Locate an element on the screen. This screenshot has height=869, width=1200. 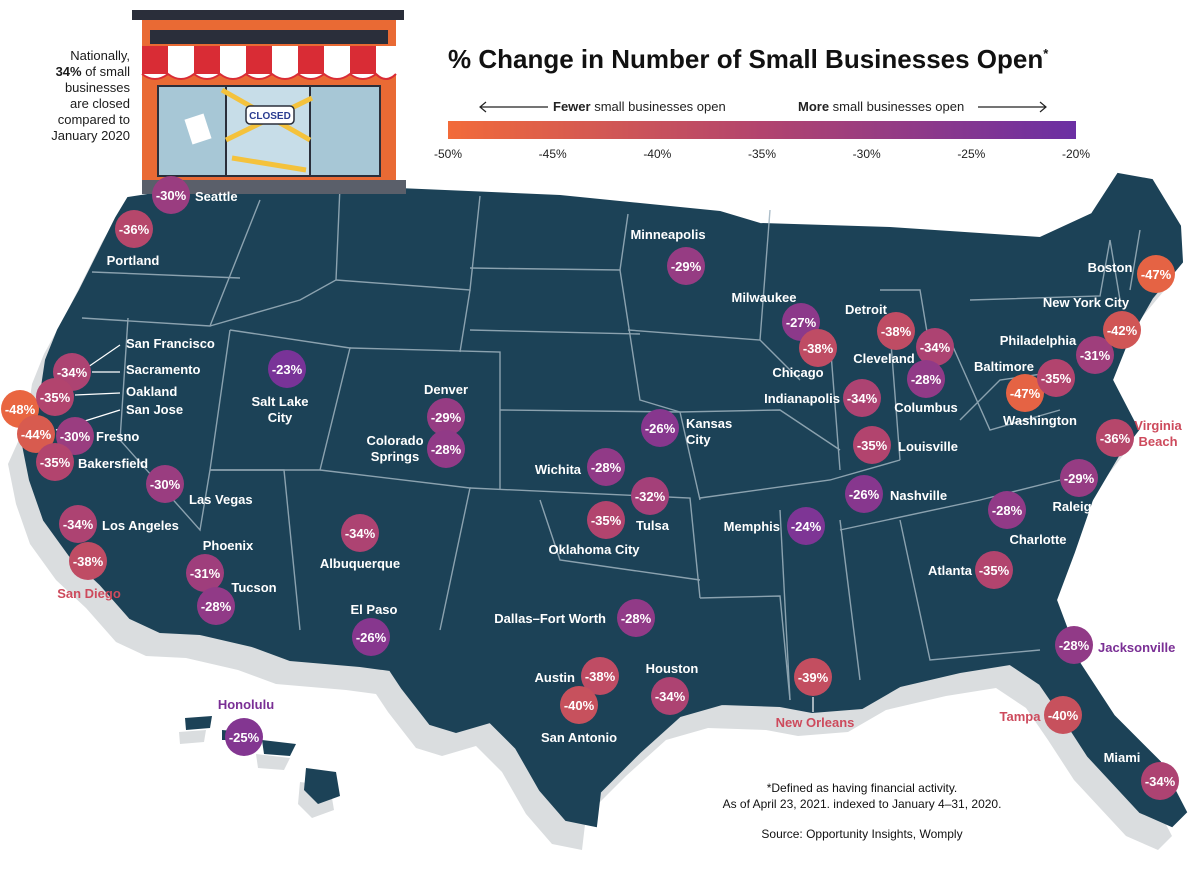
city-name-label: San Francisco is located at coordinates (170, 343).